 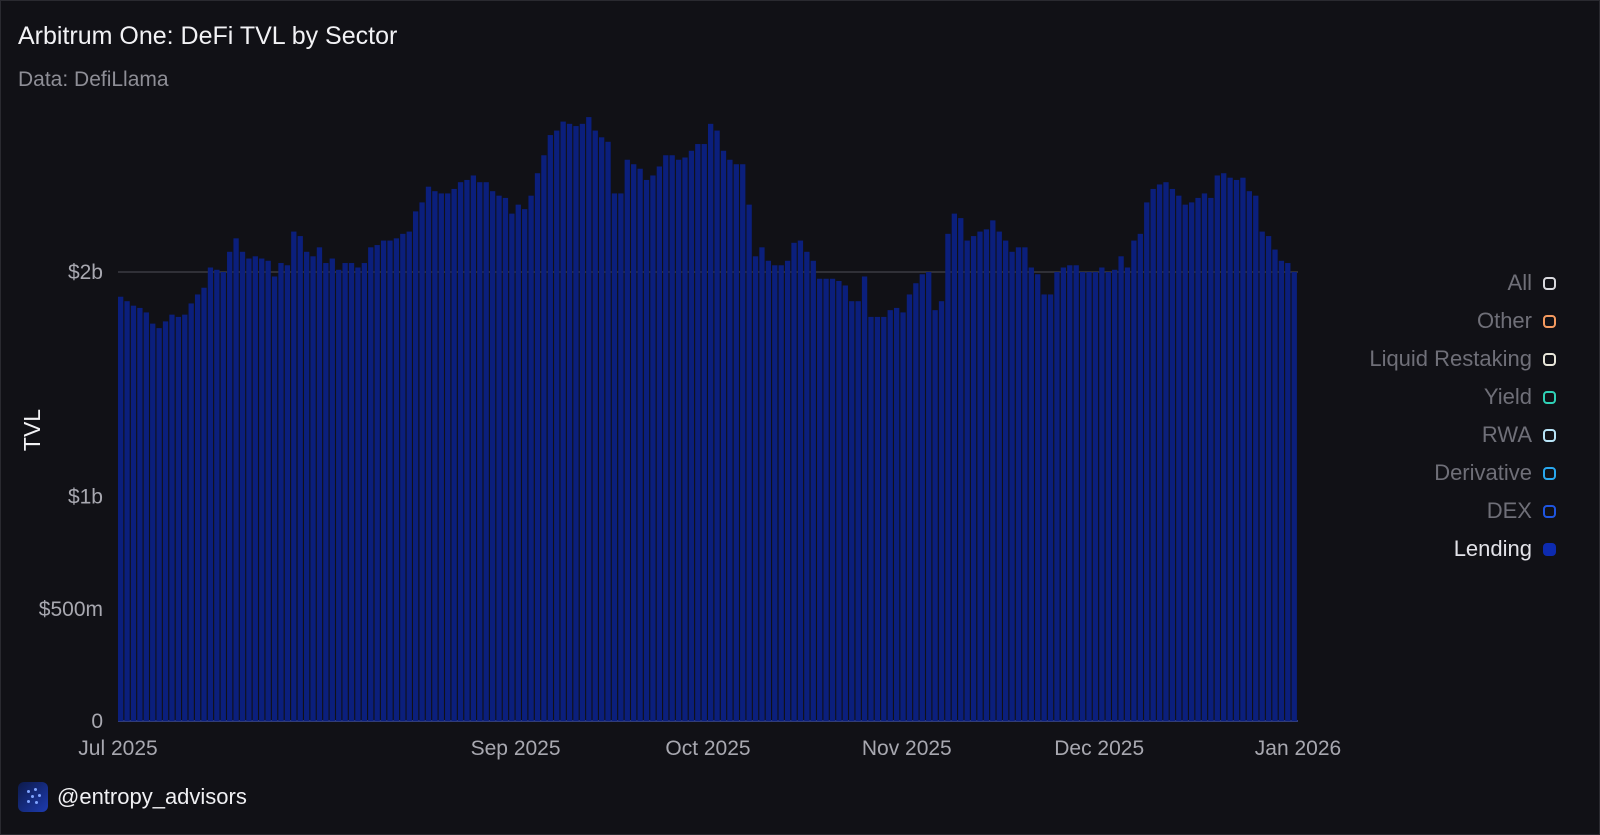 What do you see at coordinates (1549, 397) in the screenshot?
I see `legend-swatch-icon` at bounding box center [1549, 397].